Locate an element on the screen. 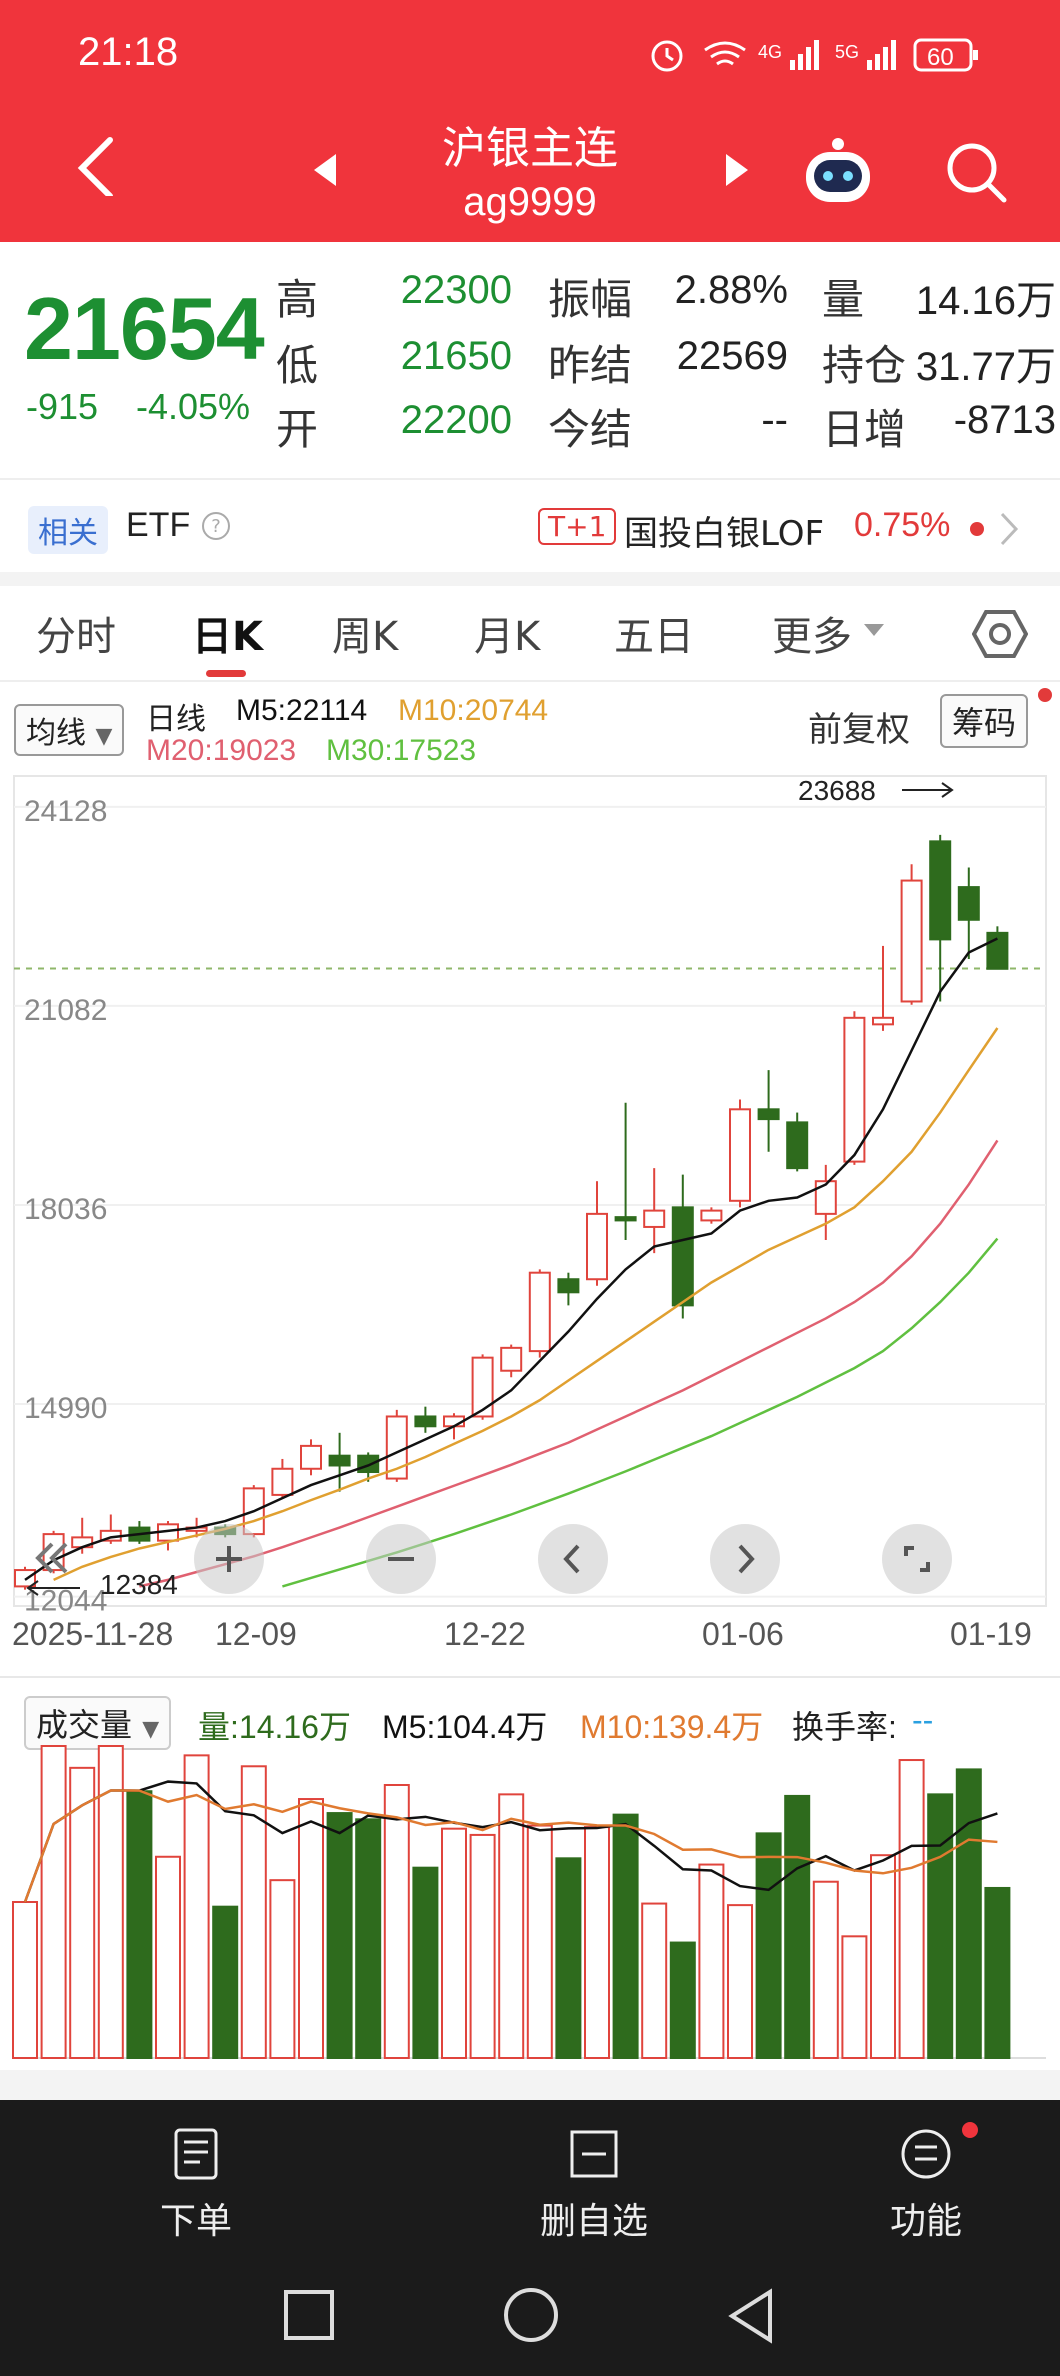 The image size is (1060, 2376). tab-five-day: 五日 is located at coordinates (654, 637).